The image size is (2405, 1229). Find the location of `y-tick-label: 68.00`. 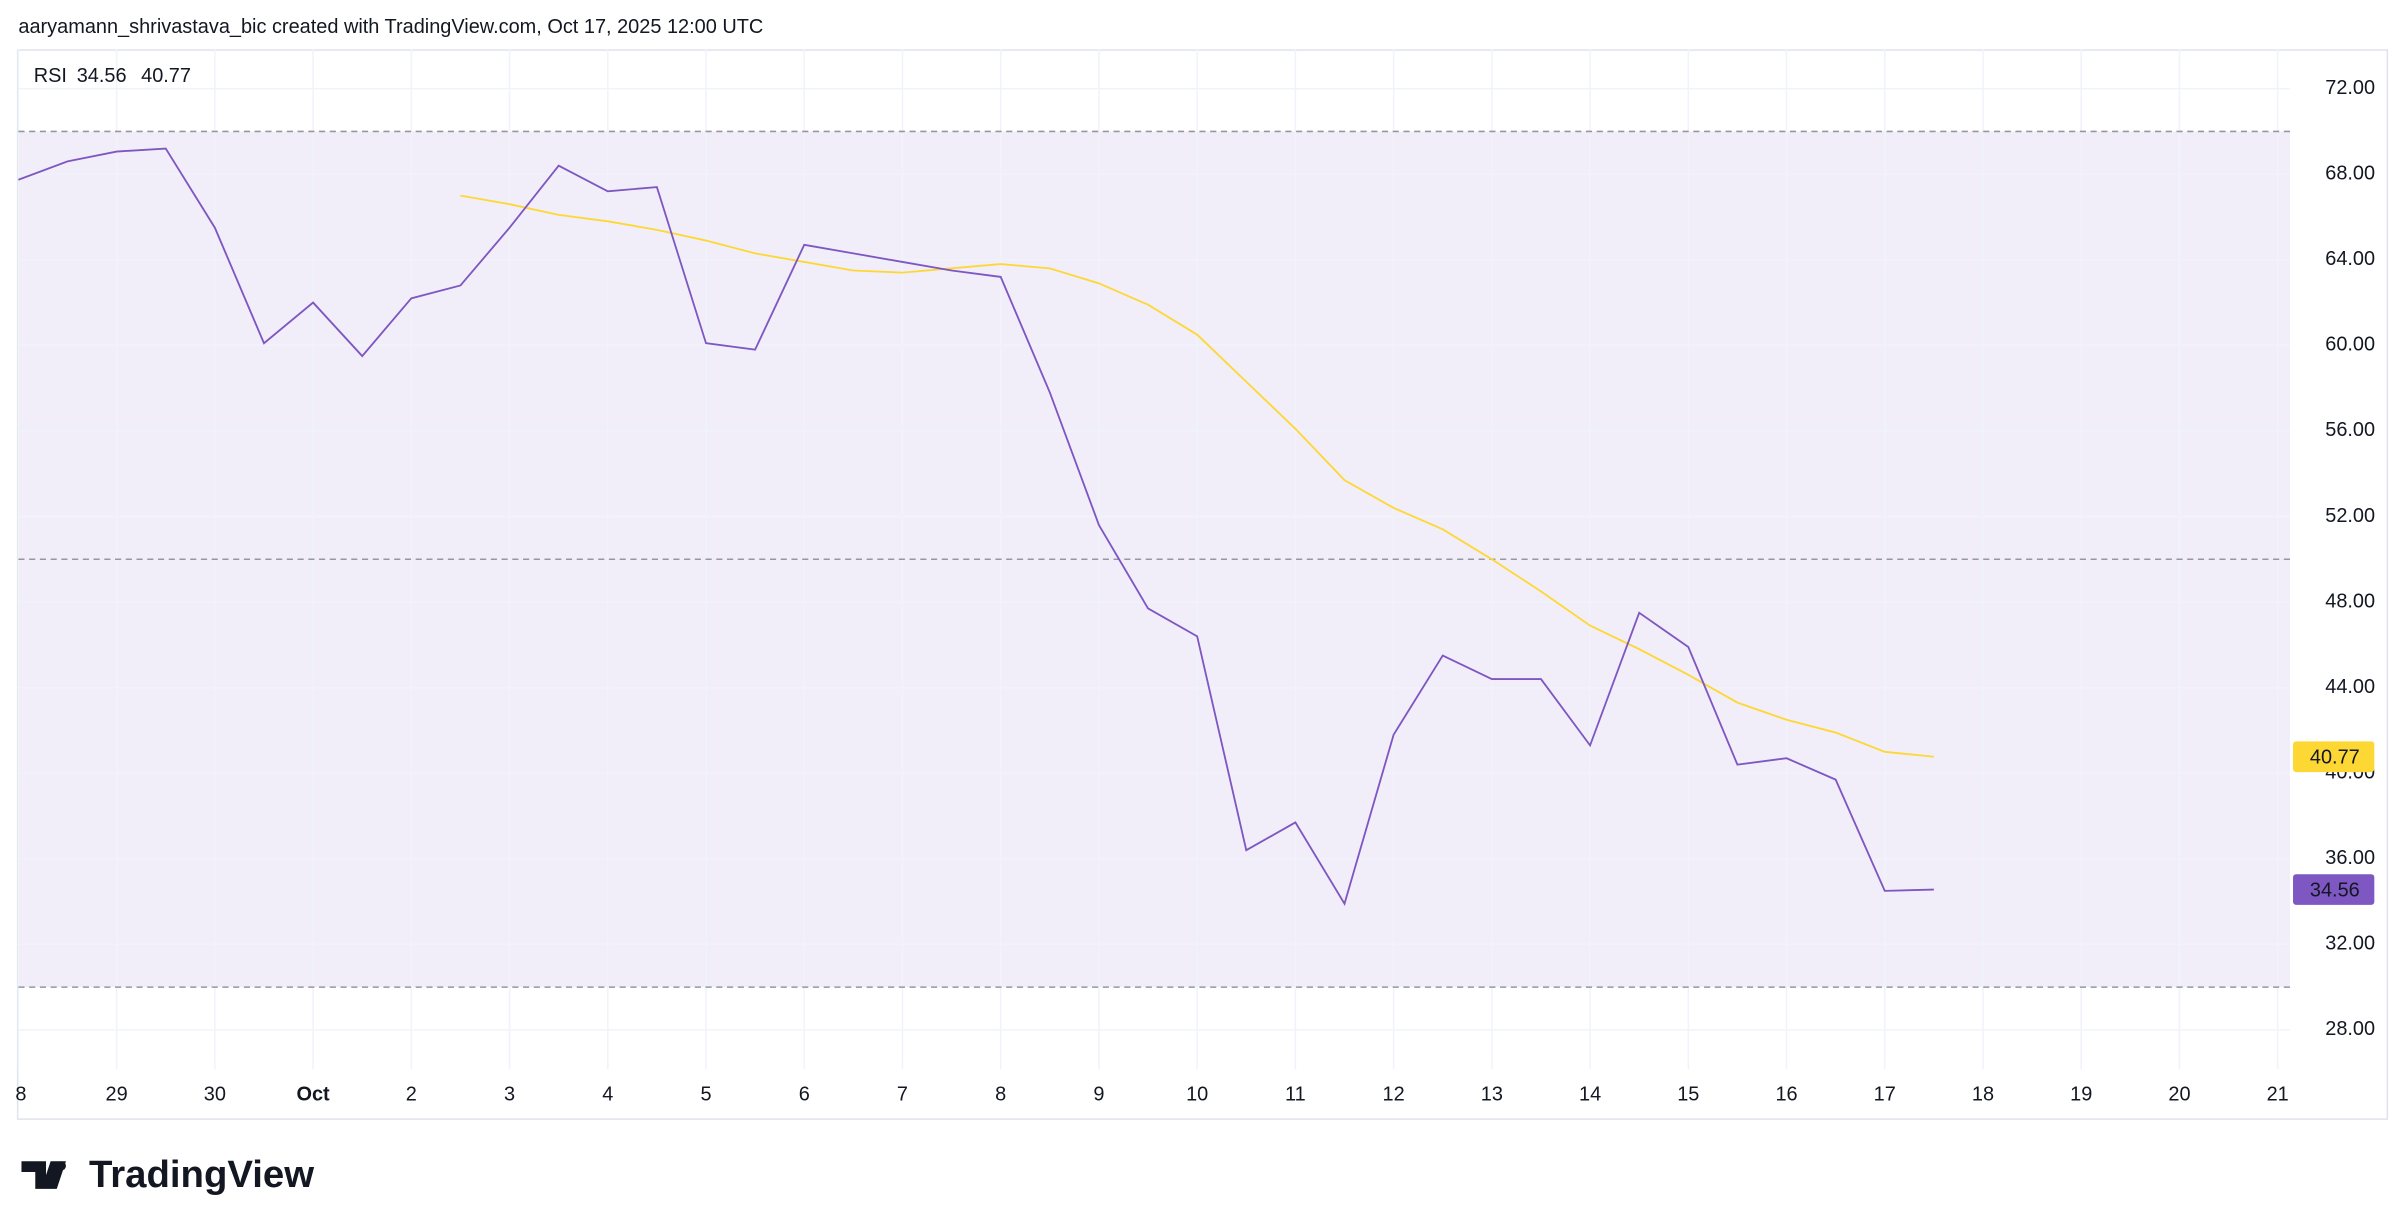

y-tick-label: 68.00 is located at coordinates (2350, 173).